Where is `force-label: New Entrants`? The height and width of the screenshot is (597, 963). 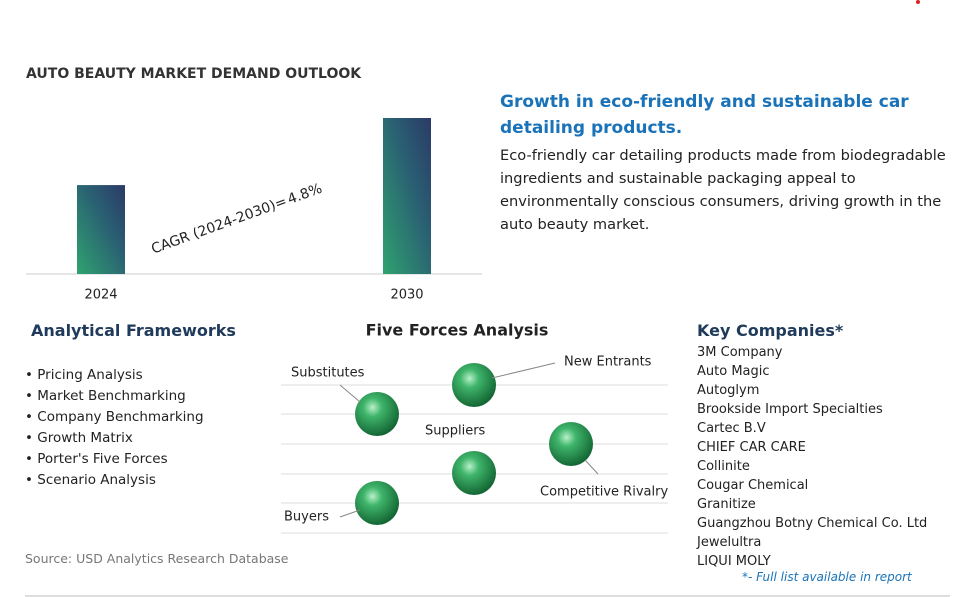
force-label: New Entrants is located at coordinates (608, 362).